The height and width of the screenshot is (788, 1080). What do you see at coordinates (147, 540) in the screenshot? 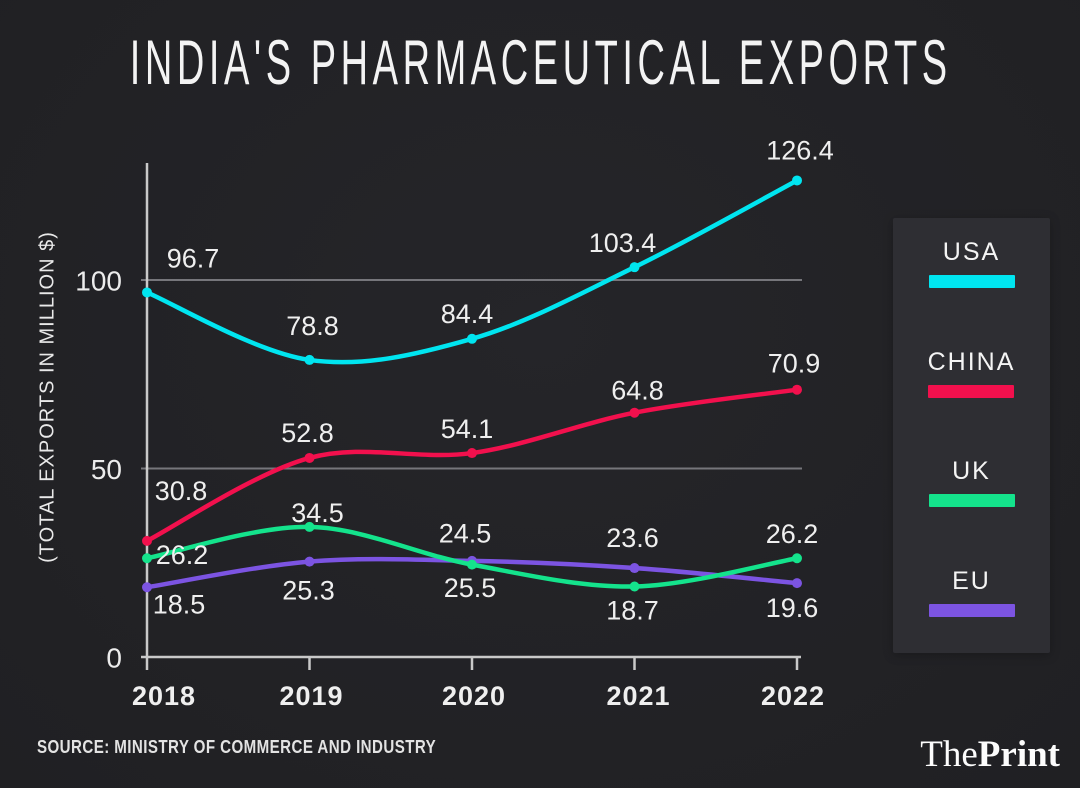
I see `series-point-china-2018` at bounding box center [147, 540].